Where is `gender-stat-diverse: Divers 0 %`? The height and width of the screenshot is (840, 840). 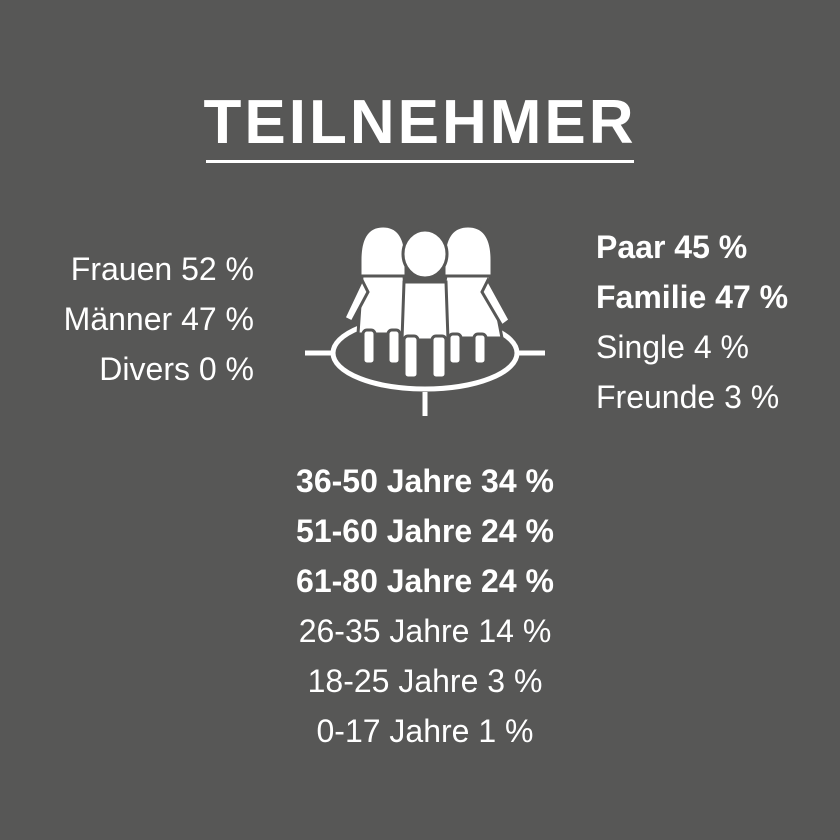
gender-stat-diverse: Divers 0 % is located at coordinates (176, 369).